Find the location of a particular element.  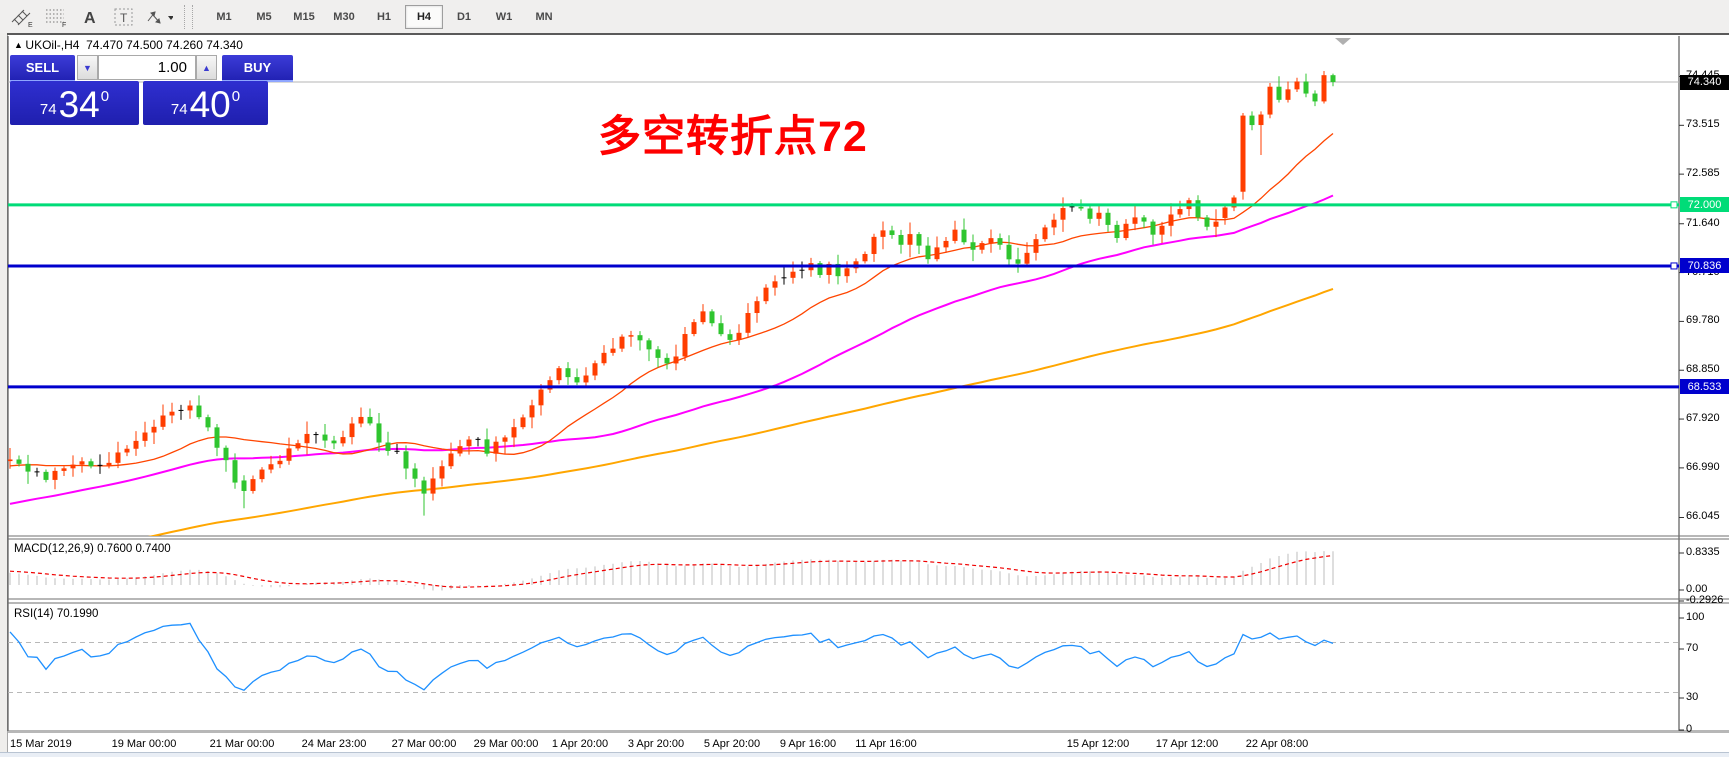

sell-price-display: 74 34 0 is located at coordinates (74, 103).